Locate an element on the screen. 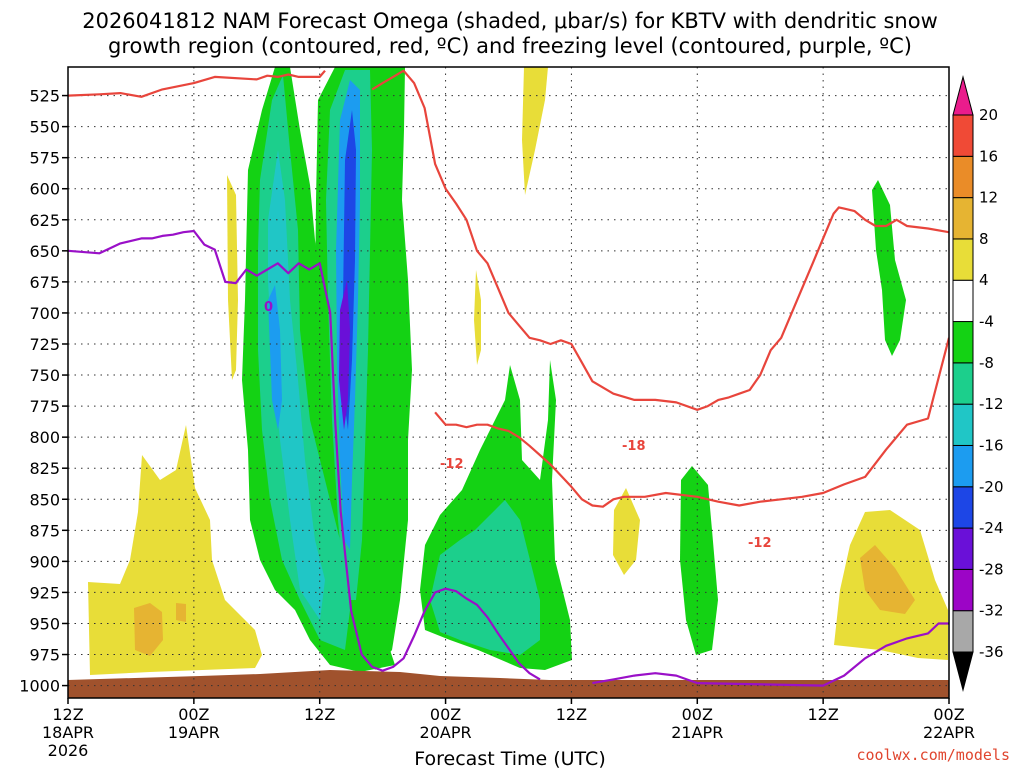 Image resolution: width=1024 pixels, height=768 pixels. shade-orange-left is located at coordinates (148, 629).